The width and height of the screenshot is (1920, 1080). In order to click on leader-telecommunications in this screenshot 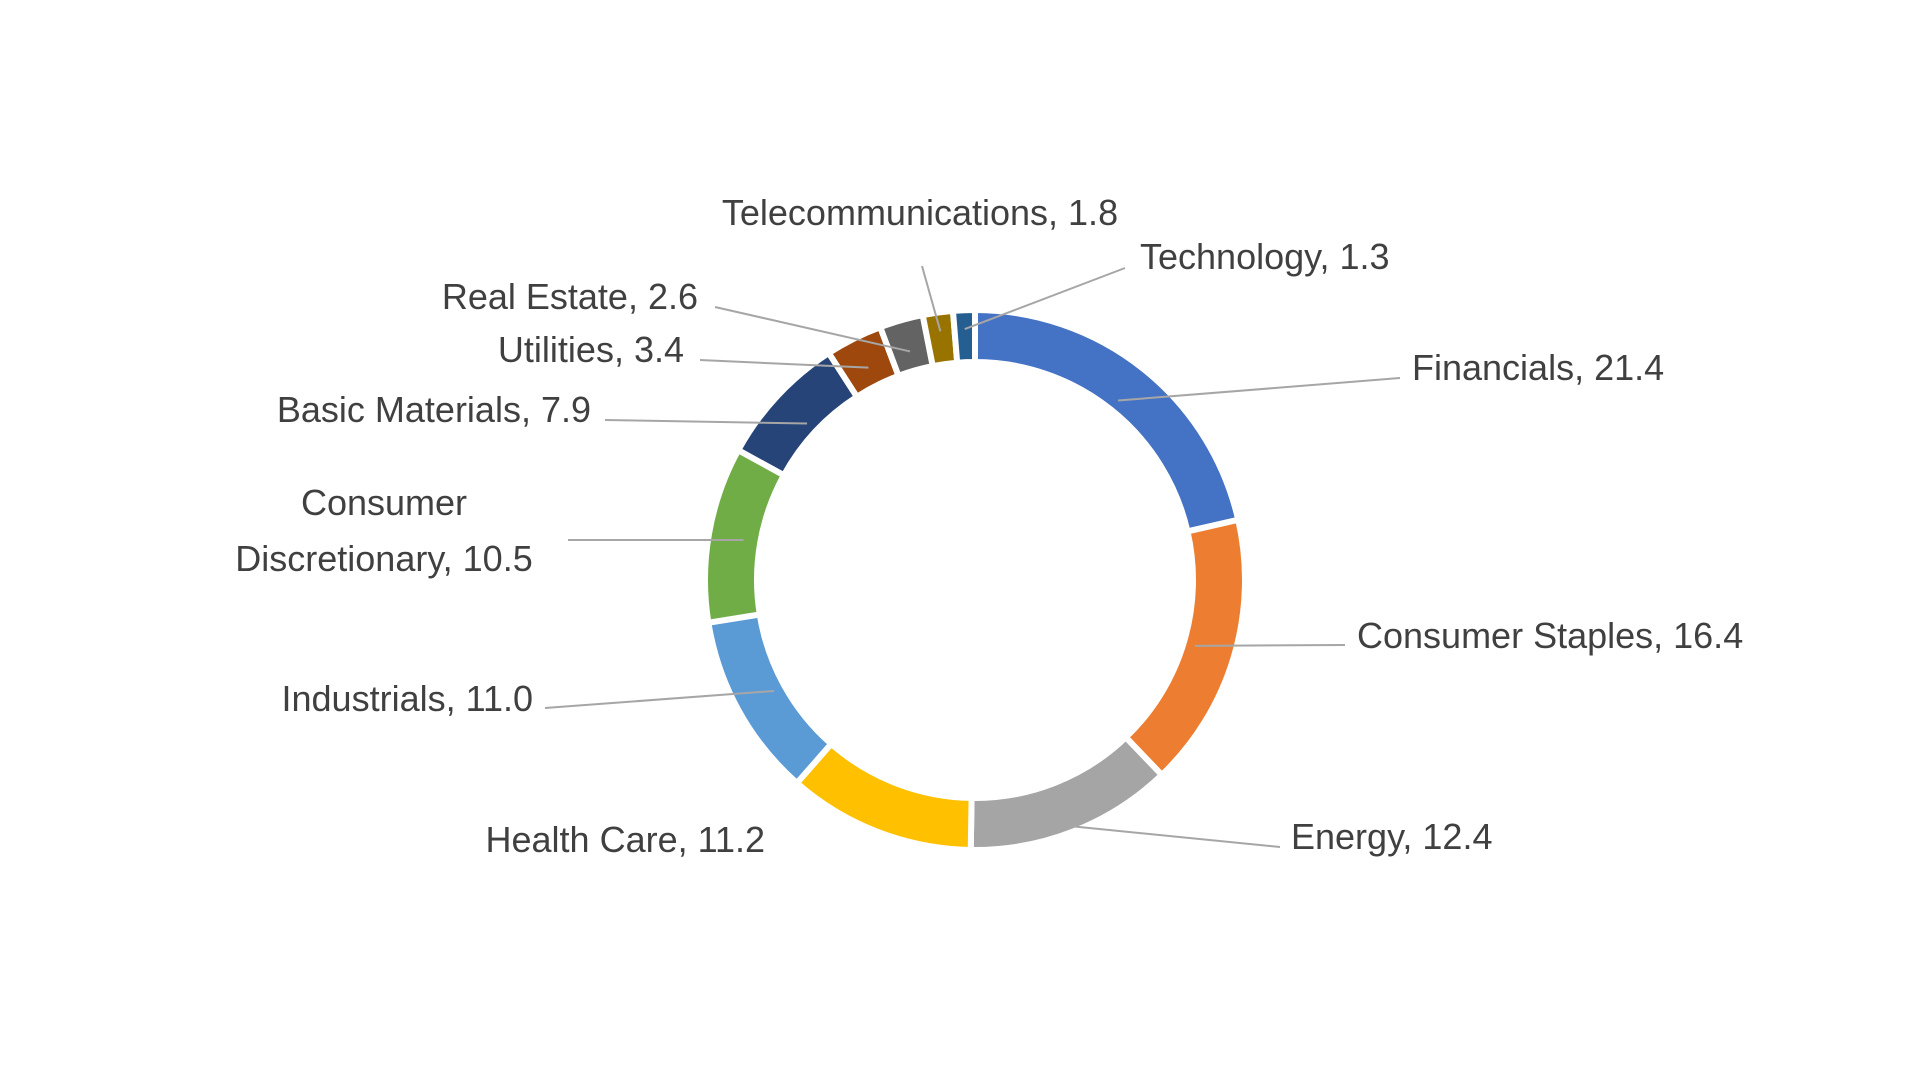, I will do `click(931, 298)`.